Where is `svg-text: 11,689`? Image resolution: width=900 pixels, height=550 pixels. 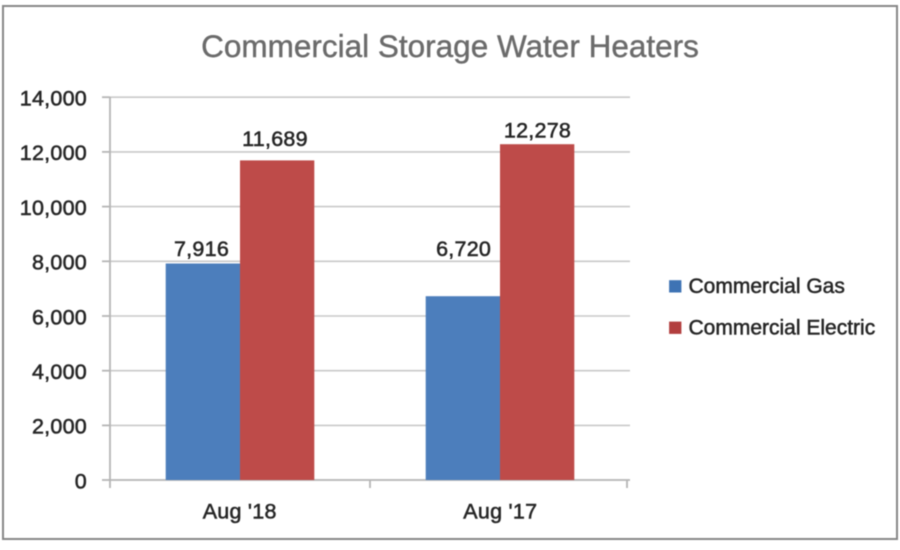
svg-text: 11,689 is located at coordinates (275, 139).